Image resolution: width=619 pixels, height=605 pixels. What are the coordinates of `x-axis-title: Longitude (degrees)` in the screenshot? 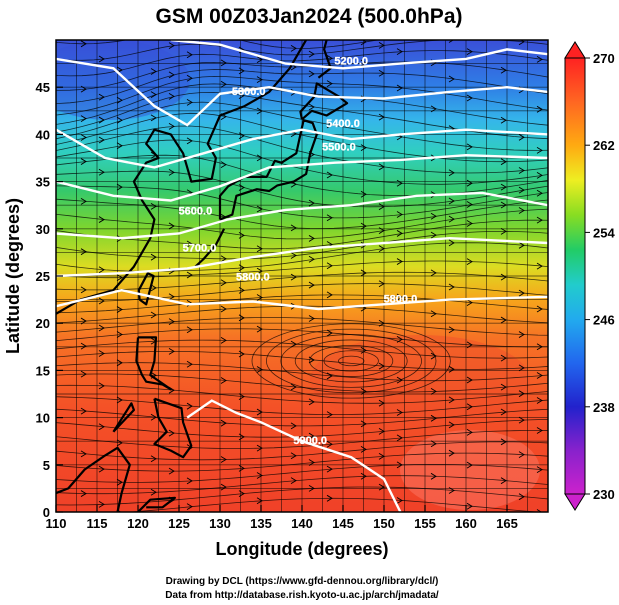 It's located at (301, 549).